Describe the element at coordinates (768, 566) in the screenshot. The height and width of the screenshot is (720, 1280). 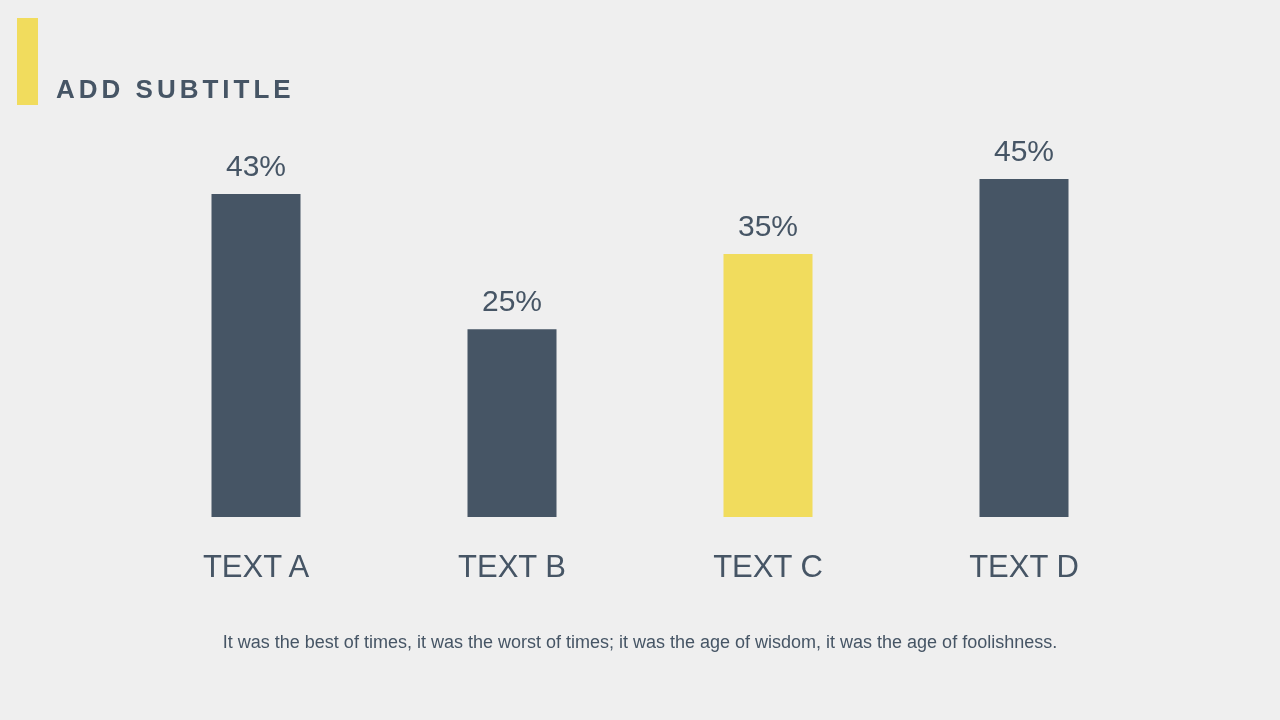
I see `x-tick-label: TEXT C` at that location.